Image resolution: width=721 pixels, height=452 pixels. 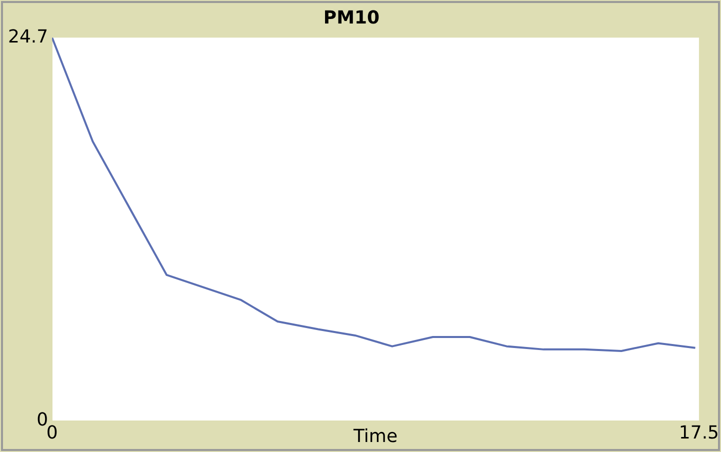 What do you see at coordinates (351, 17) in the screenshot?
I see `chart-title: PM10` at bounding box center [351, 17].